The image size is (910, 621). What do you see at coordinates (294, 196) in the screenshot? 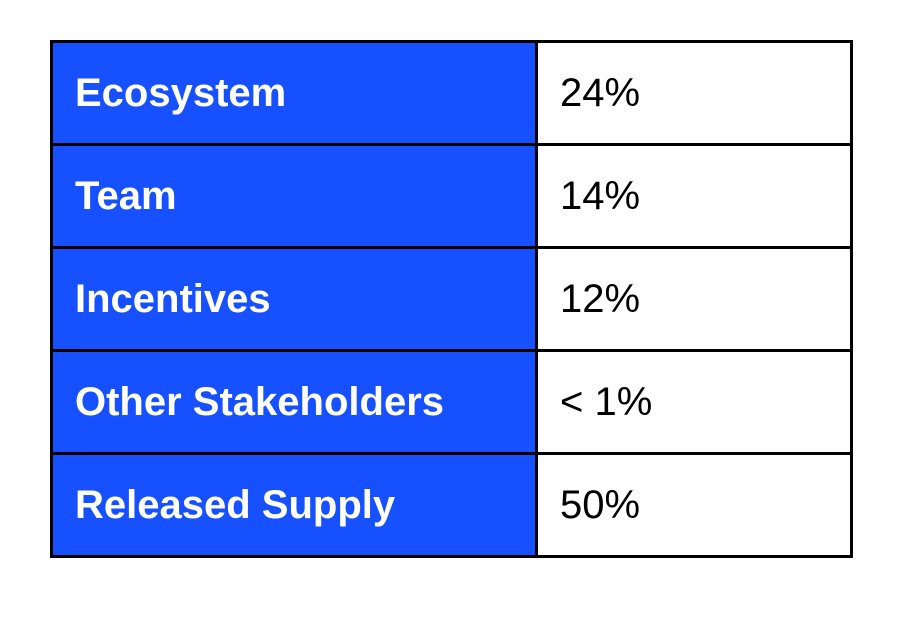
I see `category-cell: Team` at bounding box center [294, 196].